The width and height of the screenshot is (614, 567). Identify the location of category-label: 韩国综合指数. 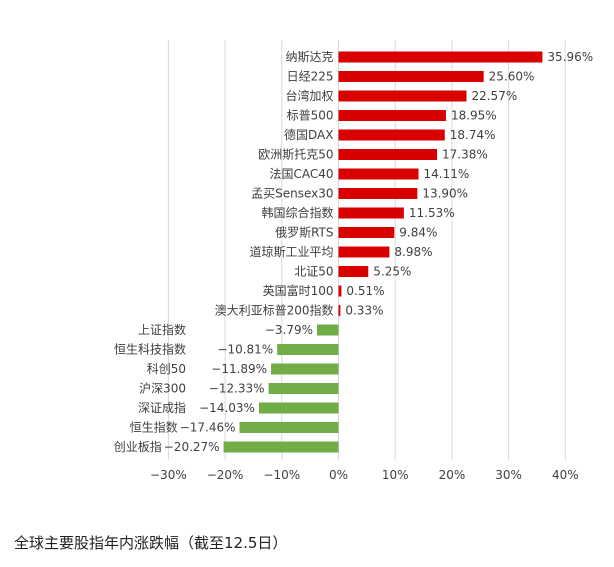
(297, 212).